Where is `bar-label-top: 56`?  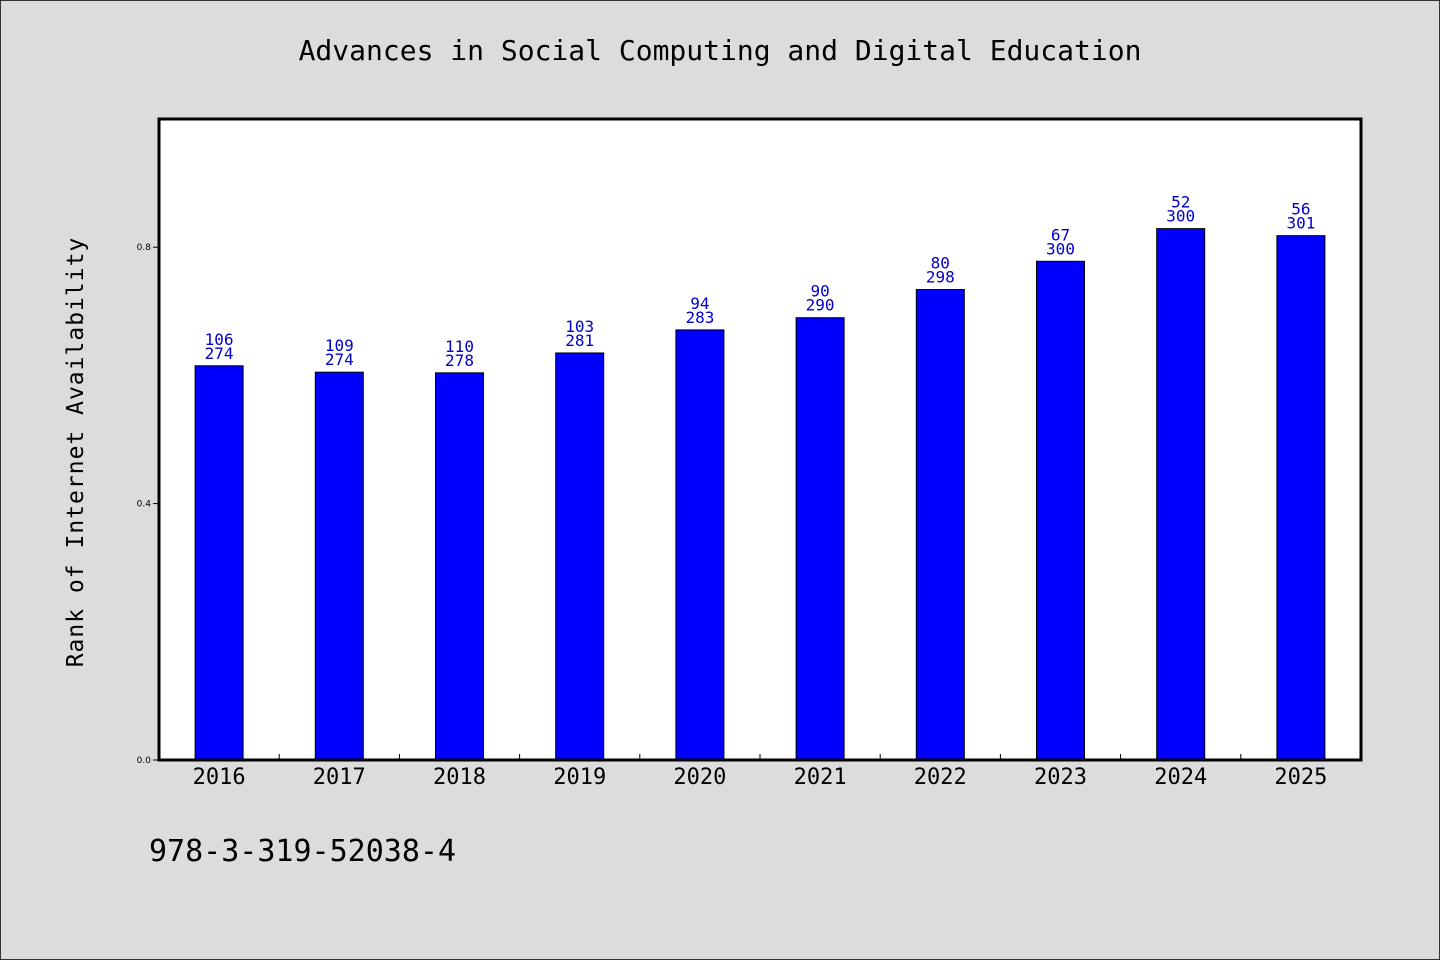 bar-label-top: 56 is located at coordinates (1300, 209).